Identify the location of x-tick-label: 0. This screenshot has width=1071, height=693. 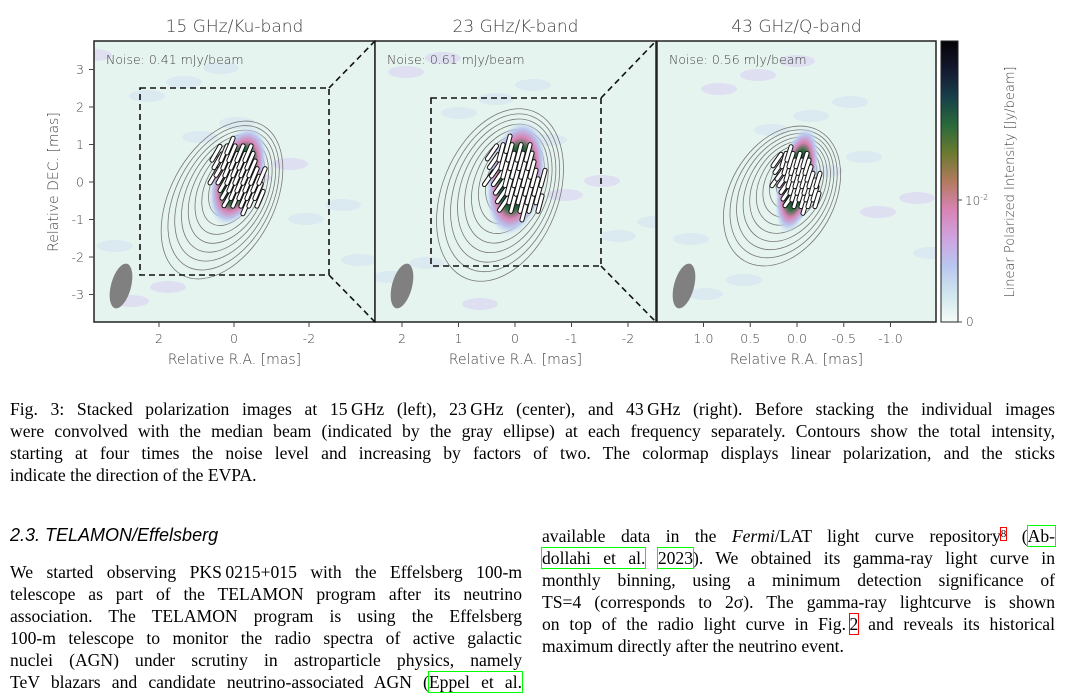
(515, 338).